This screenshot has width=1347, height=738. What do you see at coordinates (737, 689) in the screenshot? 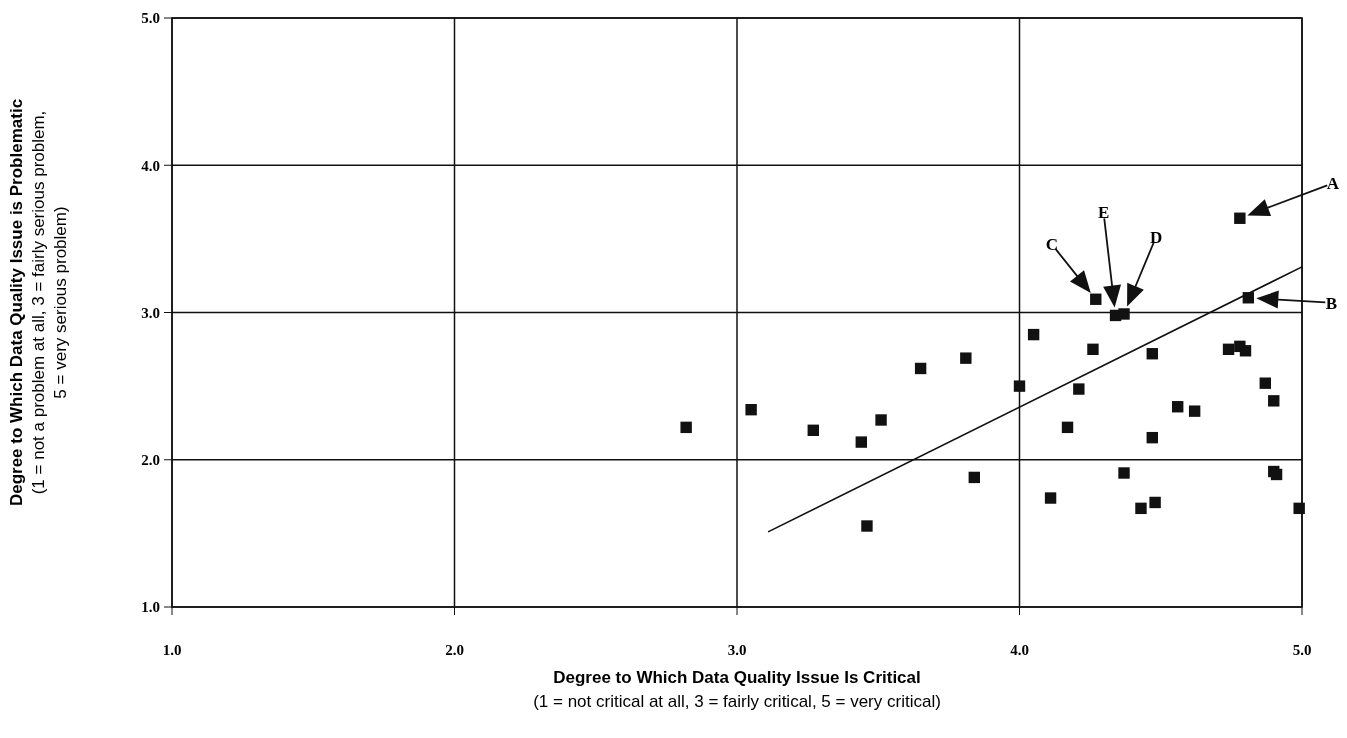
I see `x-axis-title: Degree to Which Data Quality Issue Is Critical (1 = not critical at all, 3 = fairly critical, 5 = very critical)` at bounding box center [737, 689].